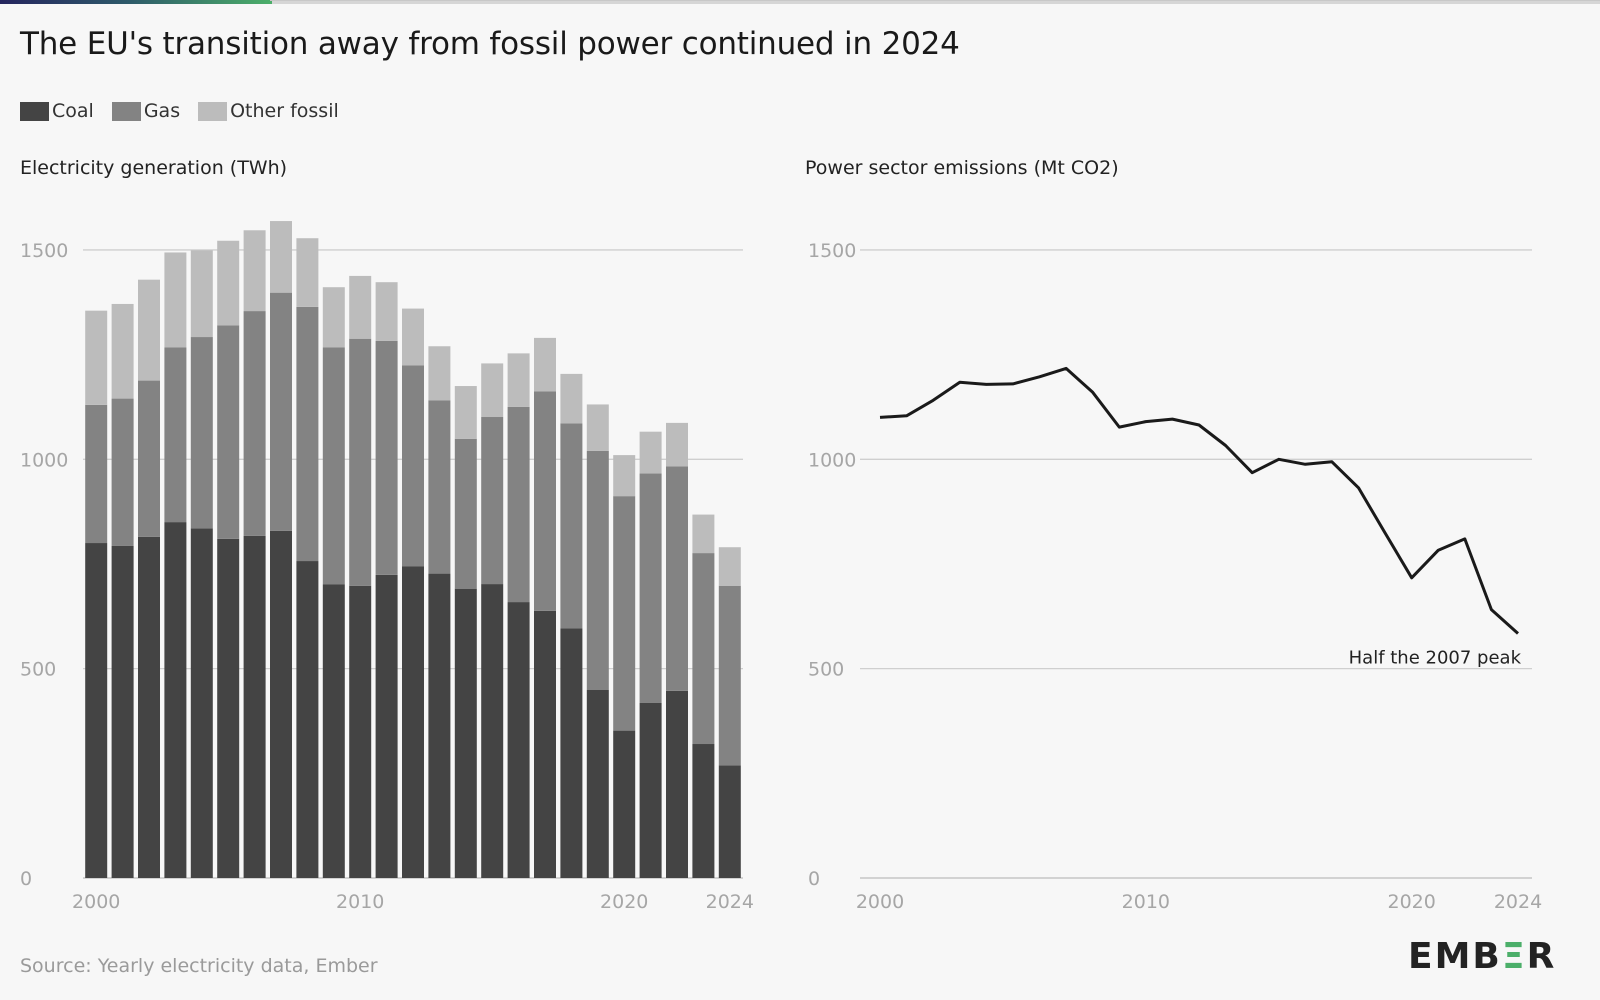 This screenshot has width=1600, height=1000. What do you see at coordinates (281, 704) in the screenshot?
I see `bar-coal-2007` at bounding box center [281, 704].